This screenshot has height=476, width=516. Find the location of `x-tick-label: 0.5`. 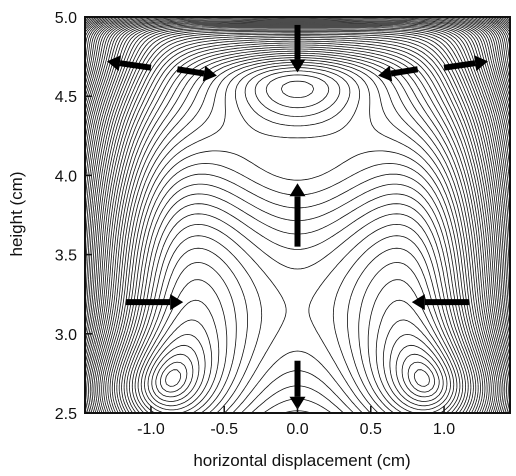

x-tick-label: 0.5 is located at coordinates (371, 429).